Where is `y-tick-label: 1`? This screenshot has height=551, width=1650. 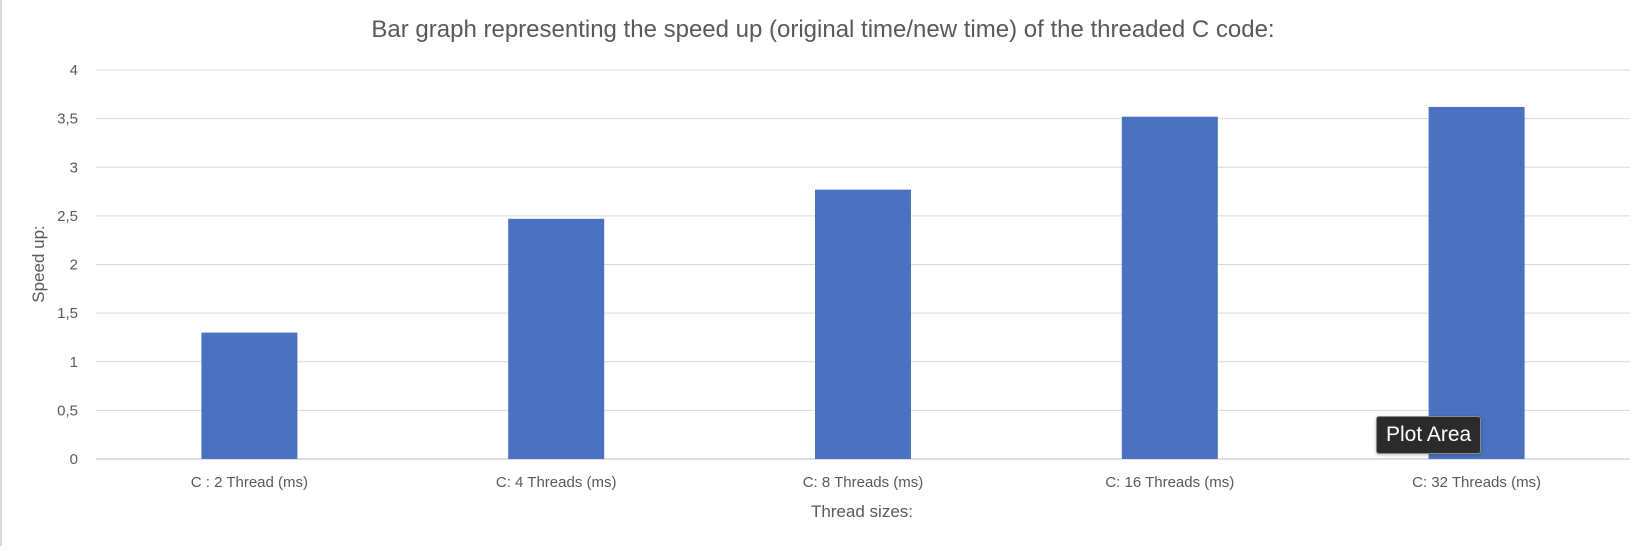
y-tick-label: 1 is located at coordinates (74, 362).